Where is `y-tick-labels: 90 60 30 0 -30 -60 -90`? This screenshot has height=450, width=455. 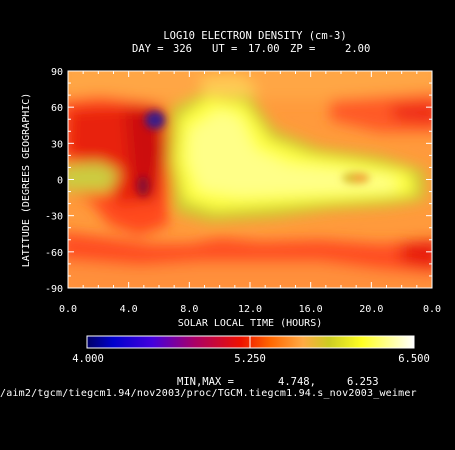 y-tick-labels: 90 60 30 0 -30 -60 -90 is located at coordinates (54, 181).